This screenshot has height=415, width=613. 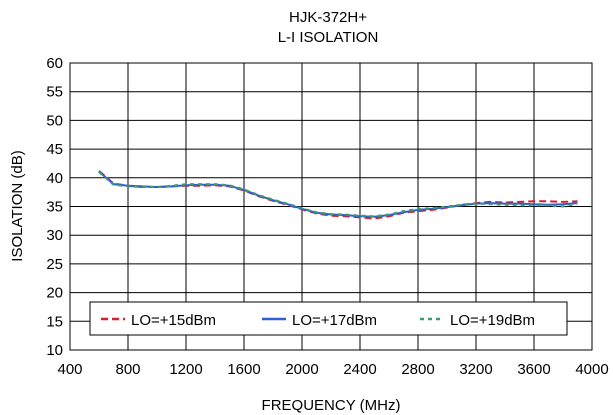 I want to click on y-tick-label: 60, so click(x=54, y=63).